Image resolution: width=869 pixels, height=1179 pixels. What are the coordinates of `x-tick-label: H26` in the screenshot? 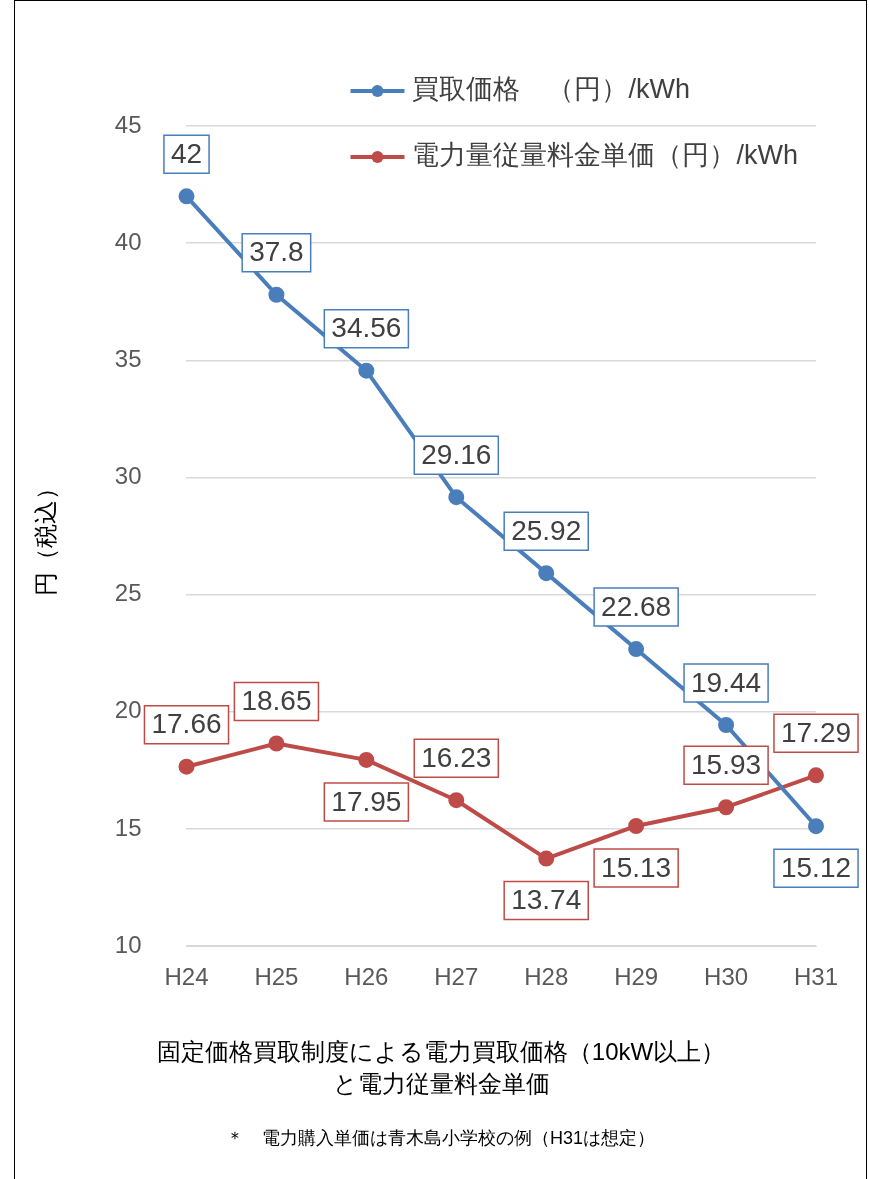 It's located at (366, 977).